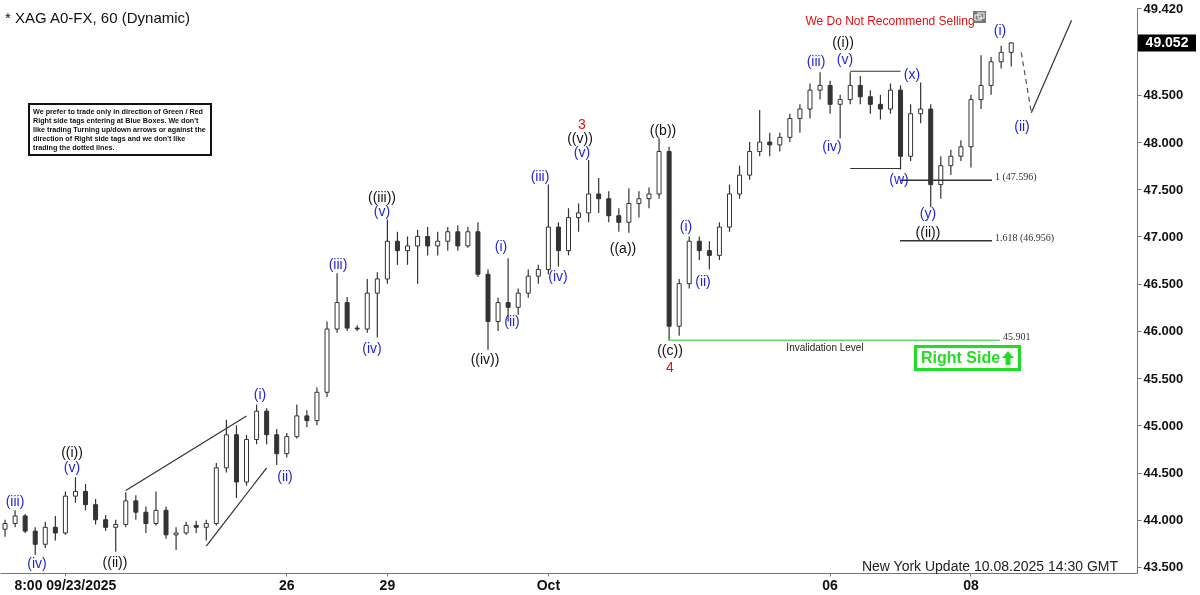 The image size is (1200, 595). What do you see at coordinates (548, 584) in the screenshot?
I see `x-tick-label: Oct` at bounding box center [548, 584].